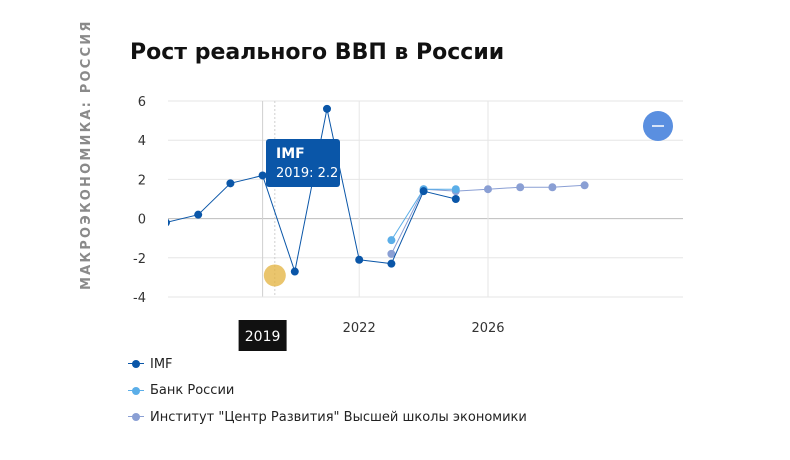 The height and width of the screenshot is (460, 790). What do you see at coordinates (327, 364) in the screenshot?
I see `legend-item: IMF` at bounding box center [327, 364].